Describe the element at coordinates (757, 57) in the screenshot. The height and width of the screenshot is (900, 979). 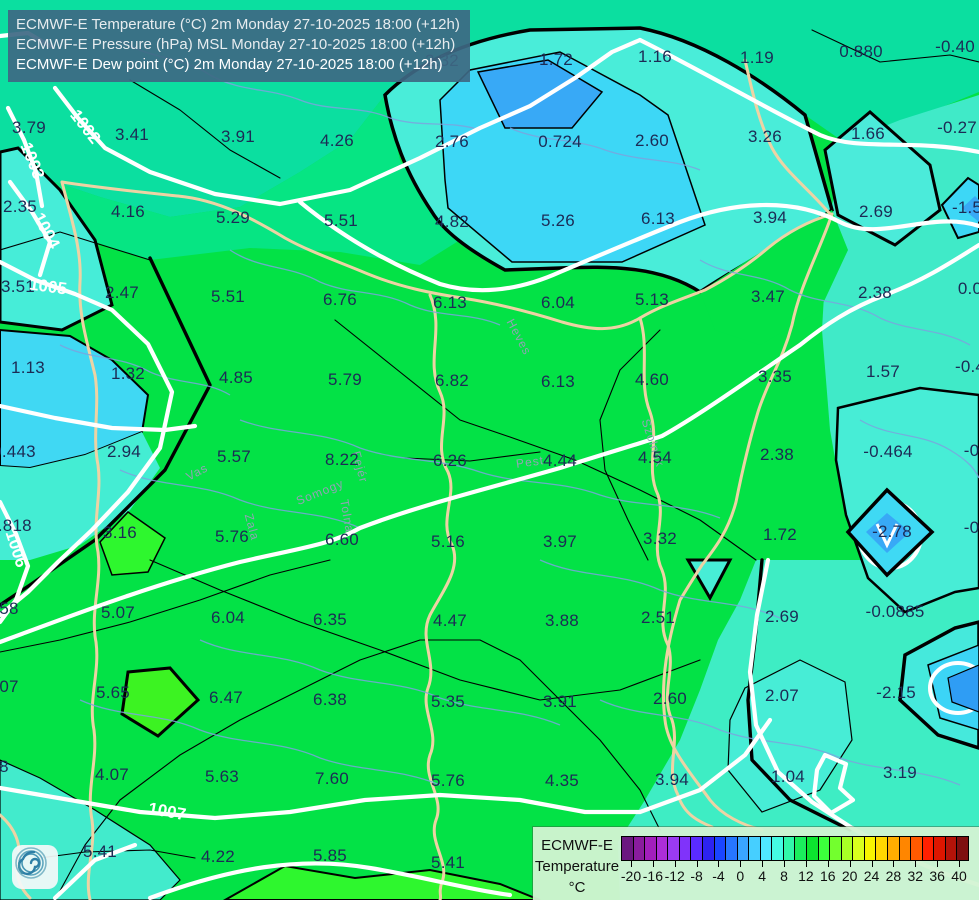
I see `dewpoint-value-label: 1.19` at that location.